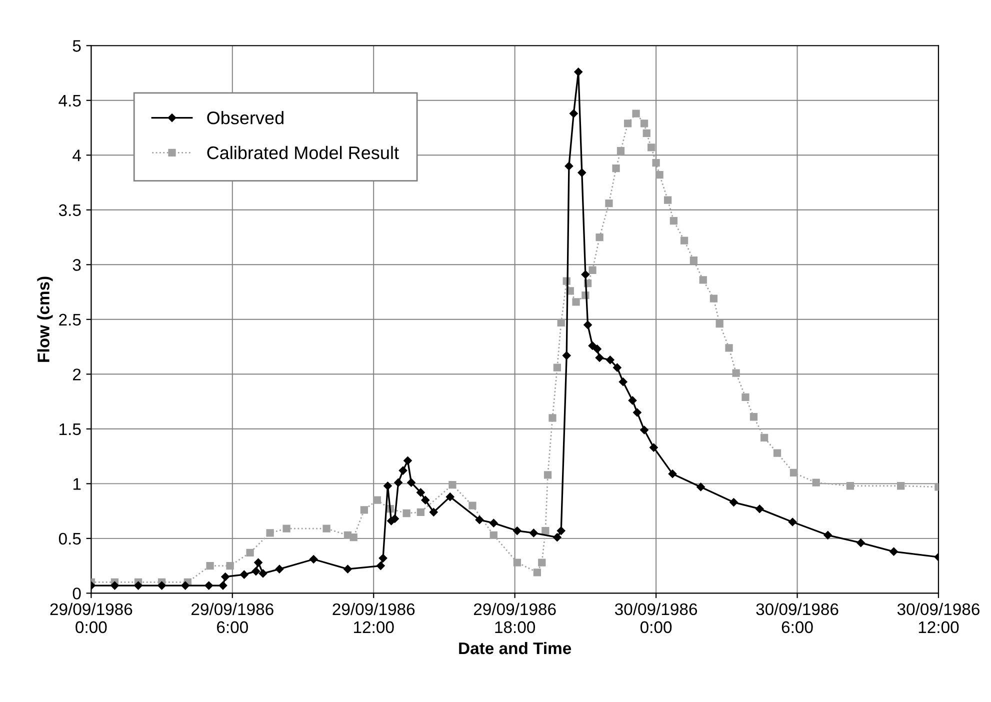 The width and height of the screenshot is (991, 702). Describe the element at coordinates (797, 618) in the screenshot. I see `x-tick-label: 30/09/1986 6:00` at that location.